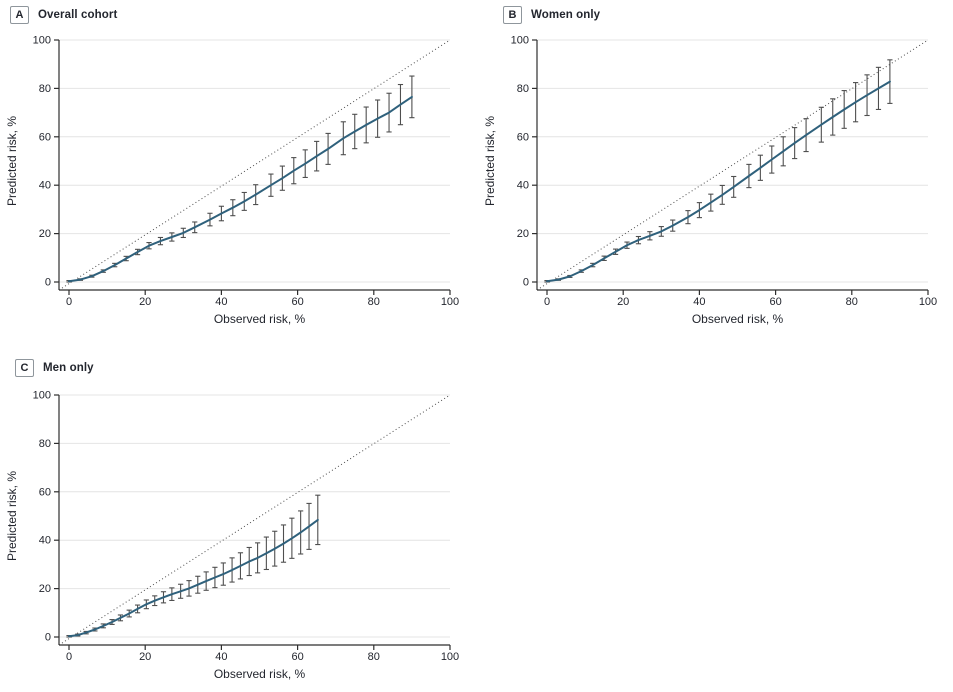  Describe the element at coordinates (78, 15) in the screenshot. I see `panel-title: Overall cohort` at that location.